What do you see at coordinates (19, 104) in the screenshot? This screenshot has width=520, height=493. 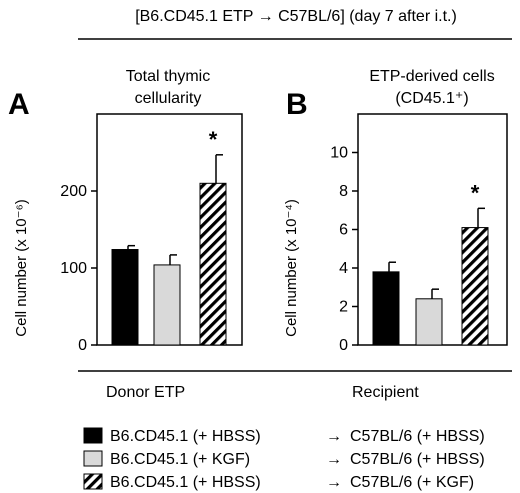 I see `panel-a-letter: A` at bounding box center [19, 104].